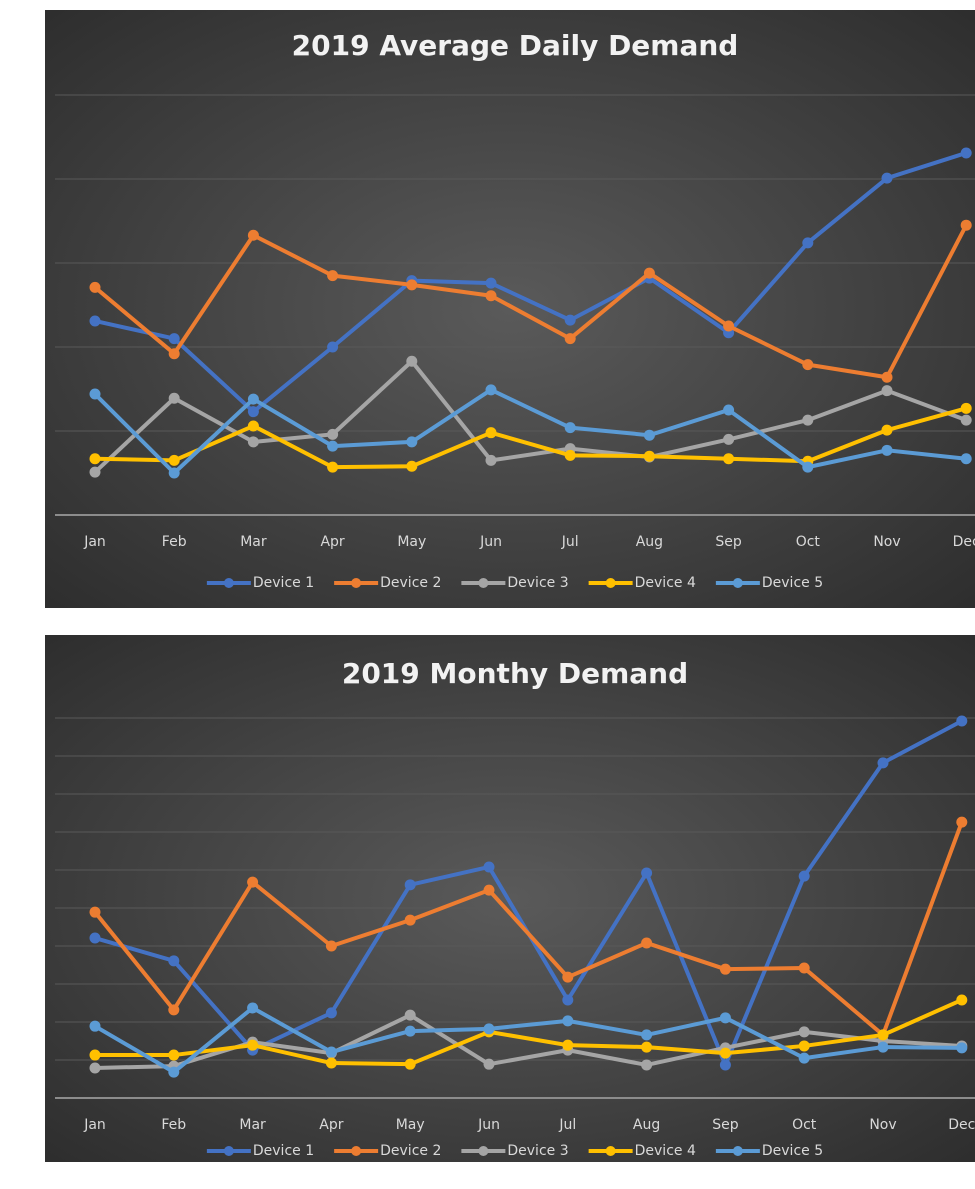 The image size is (975, 1189). I want to click on x-tick-label: Apr, so click(331, 1125).